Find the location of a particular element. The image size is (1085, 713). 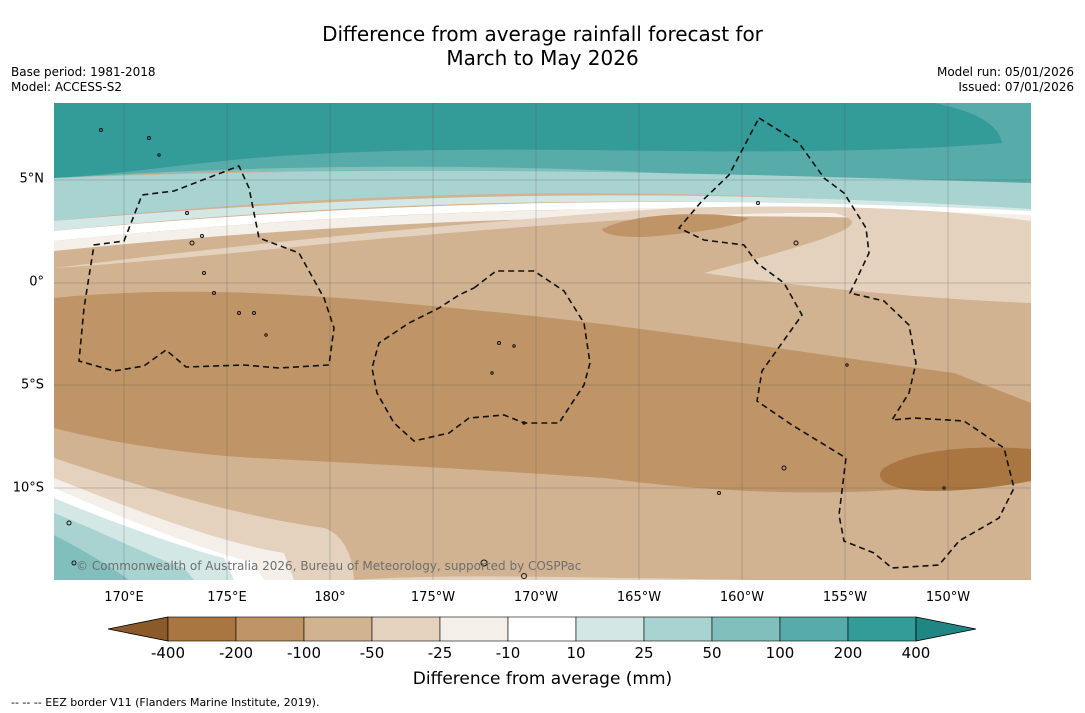

eez-kiribati-gilbert is located at coordinates (206, 268).